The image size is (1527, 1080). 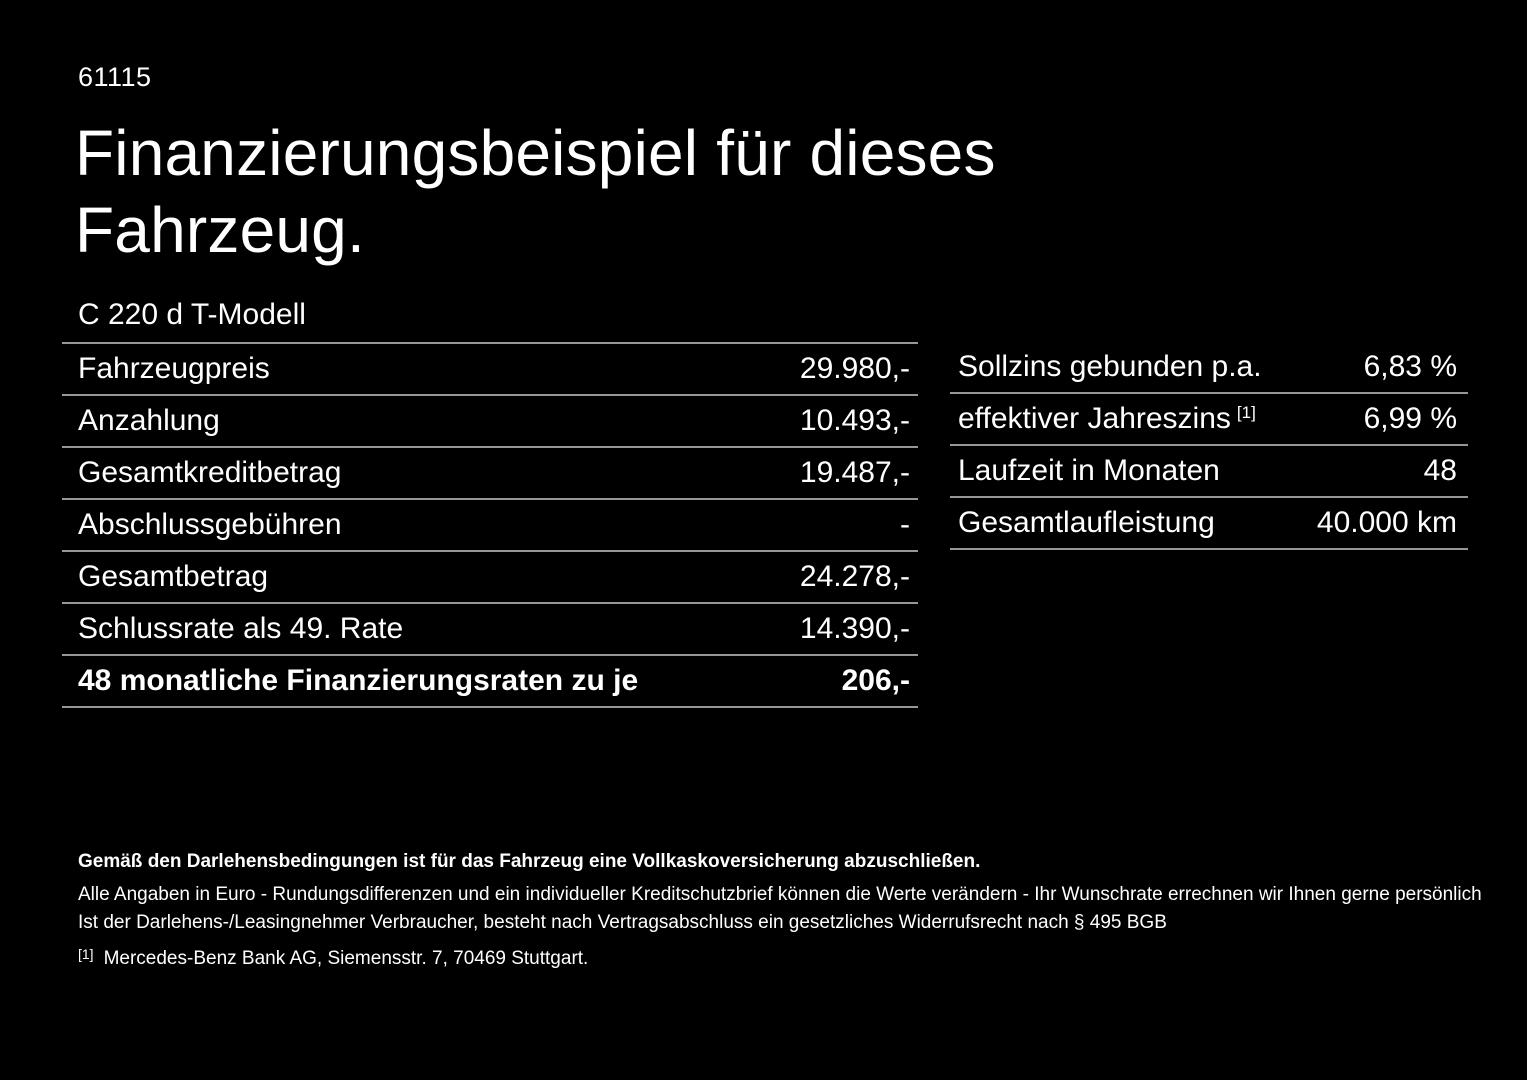 I want to click on row-value: 14.390,-, so click(x=854, y=628).